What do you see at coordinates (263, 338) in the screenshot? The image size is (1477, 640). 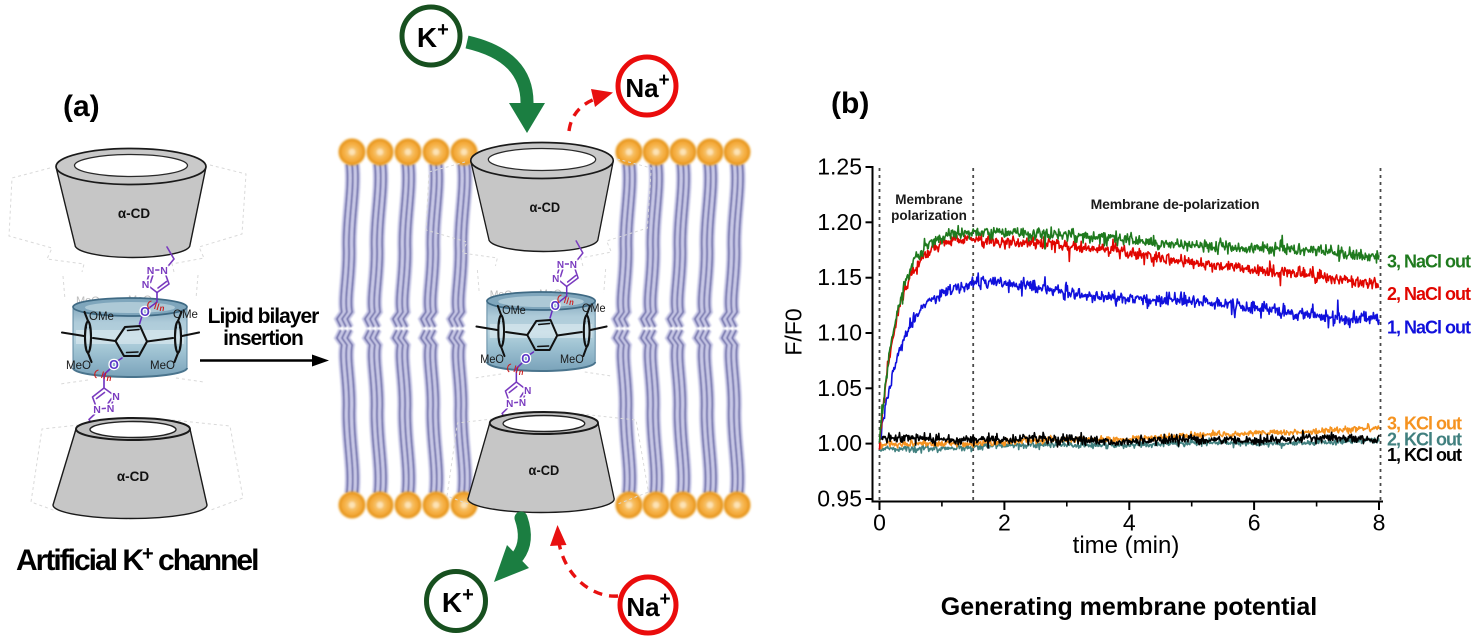 I see `svg-text: insertion` at bounding box center [263, 338].